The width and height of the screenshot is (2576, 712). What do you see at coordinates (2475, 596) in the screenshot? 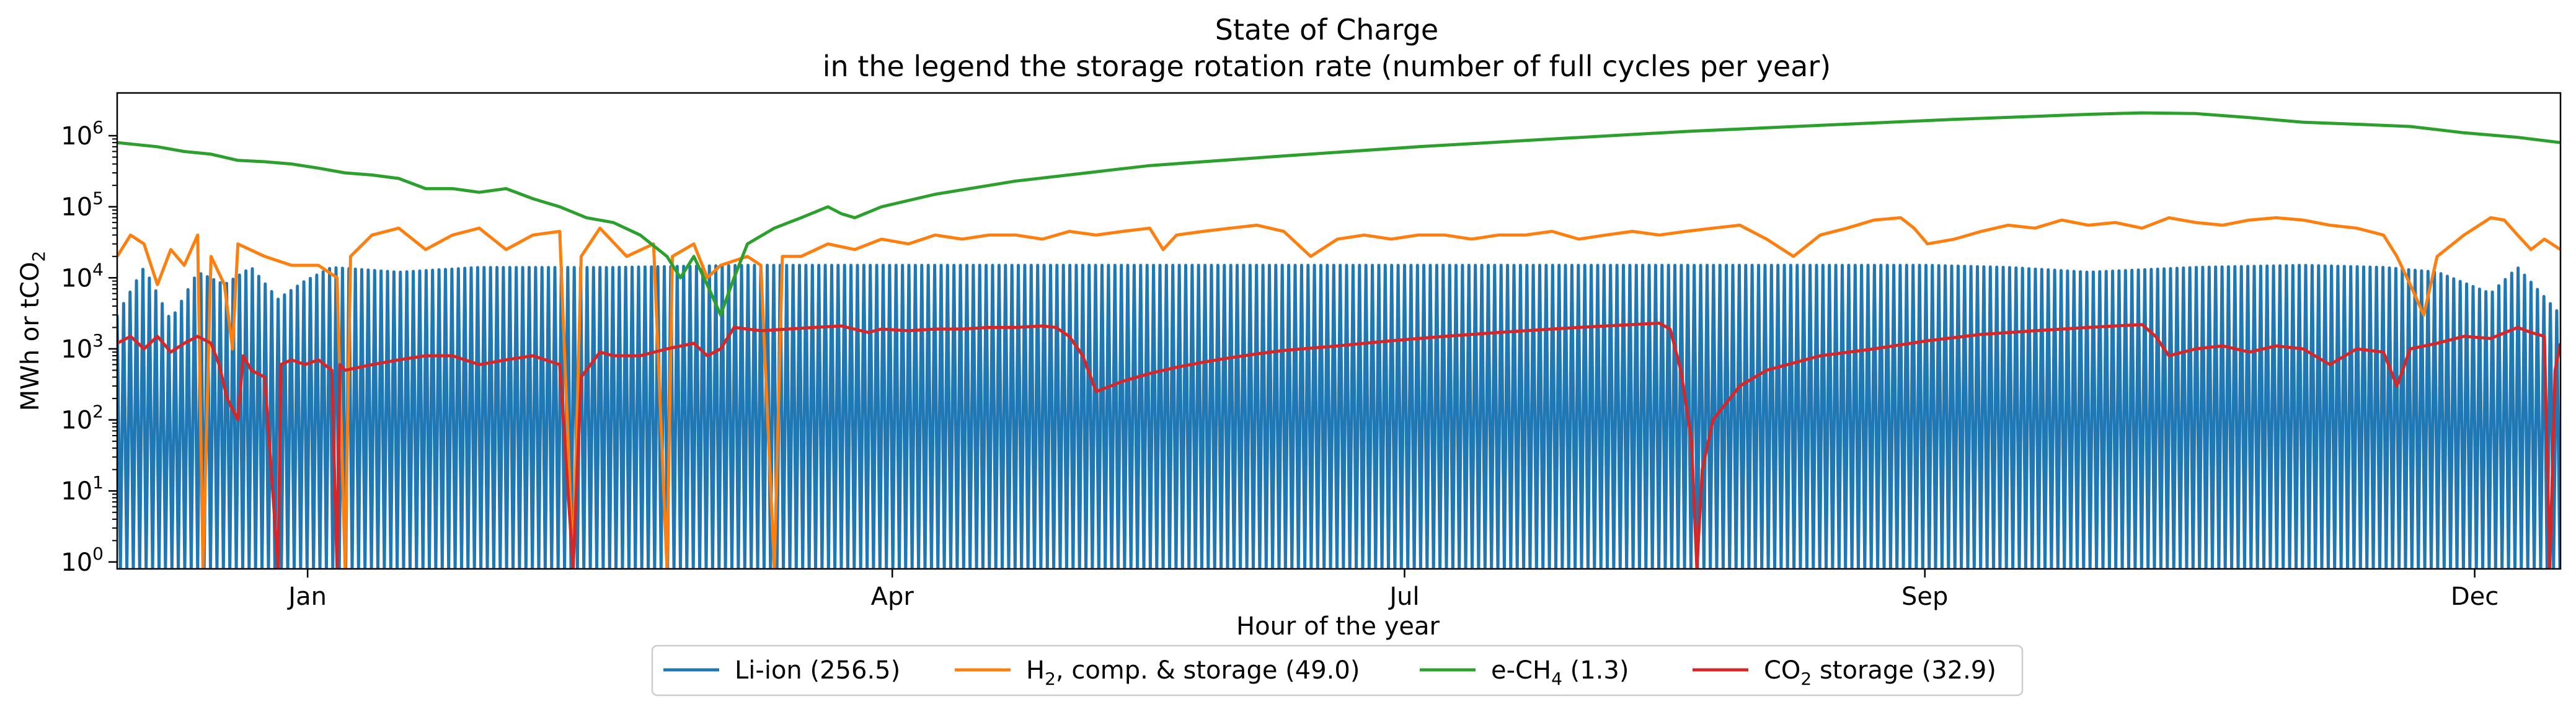
I see `x-tick-label: Dec` at bounding box center [2475, 596].